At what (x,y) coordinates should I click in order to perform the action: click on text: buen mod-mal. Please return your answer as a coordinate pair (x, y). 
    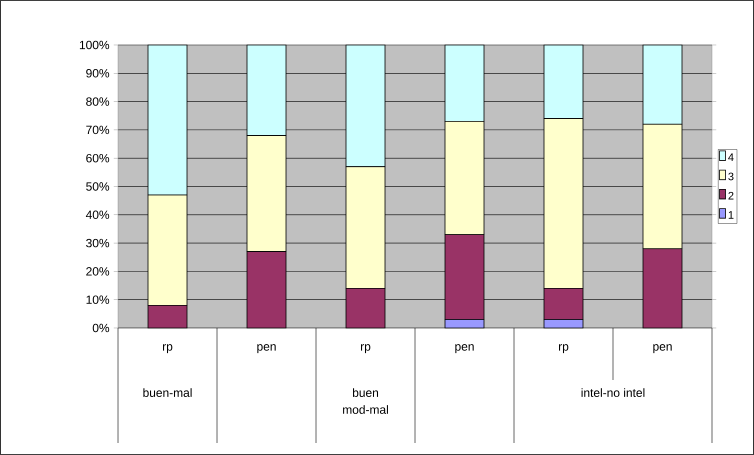
    Looking at the image, I should click on (365, 401).